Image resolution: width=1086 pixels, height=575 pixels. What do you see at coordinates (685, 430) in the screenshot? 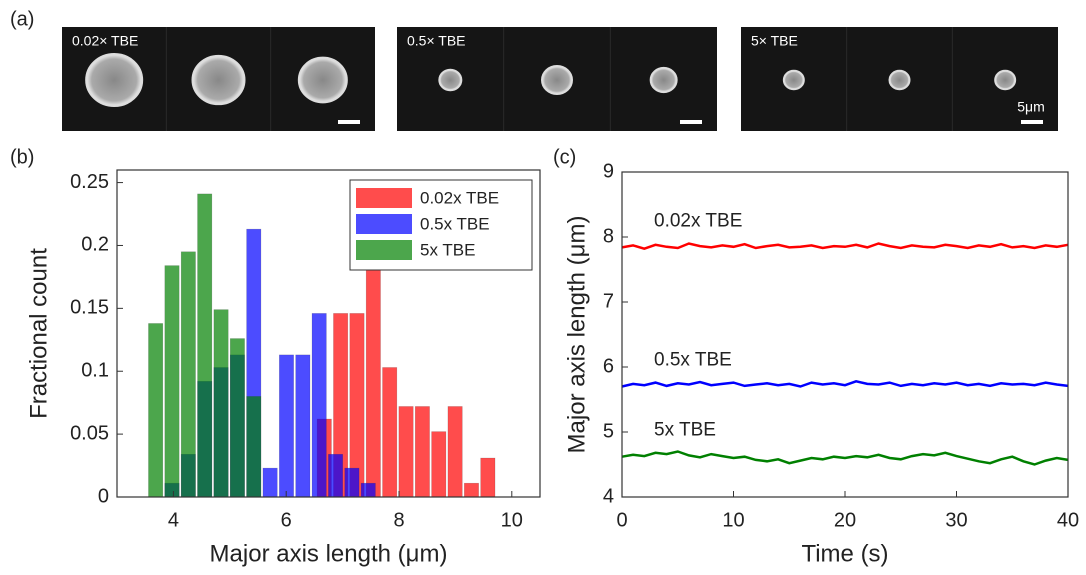
I see `line-label: 5x TBE` at bounding box center [685, 430].